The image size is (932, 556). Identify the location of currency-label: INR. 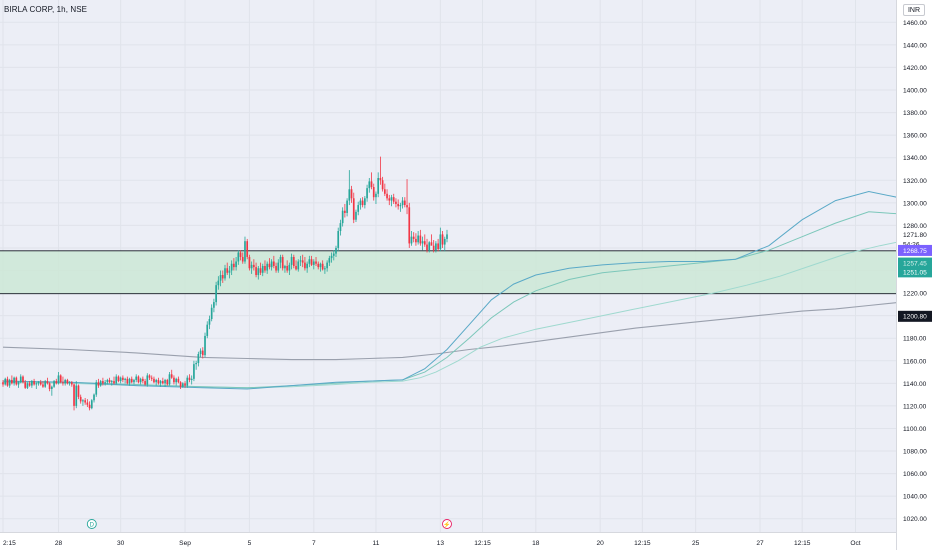
(914, 10).